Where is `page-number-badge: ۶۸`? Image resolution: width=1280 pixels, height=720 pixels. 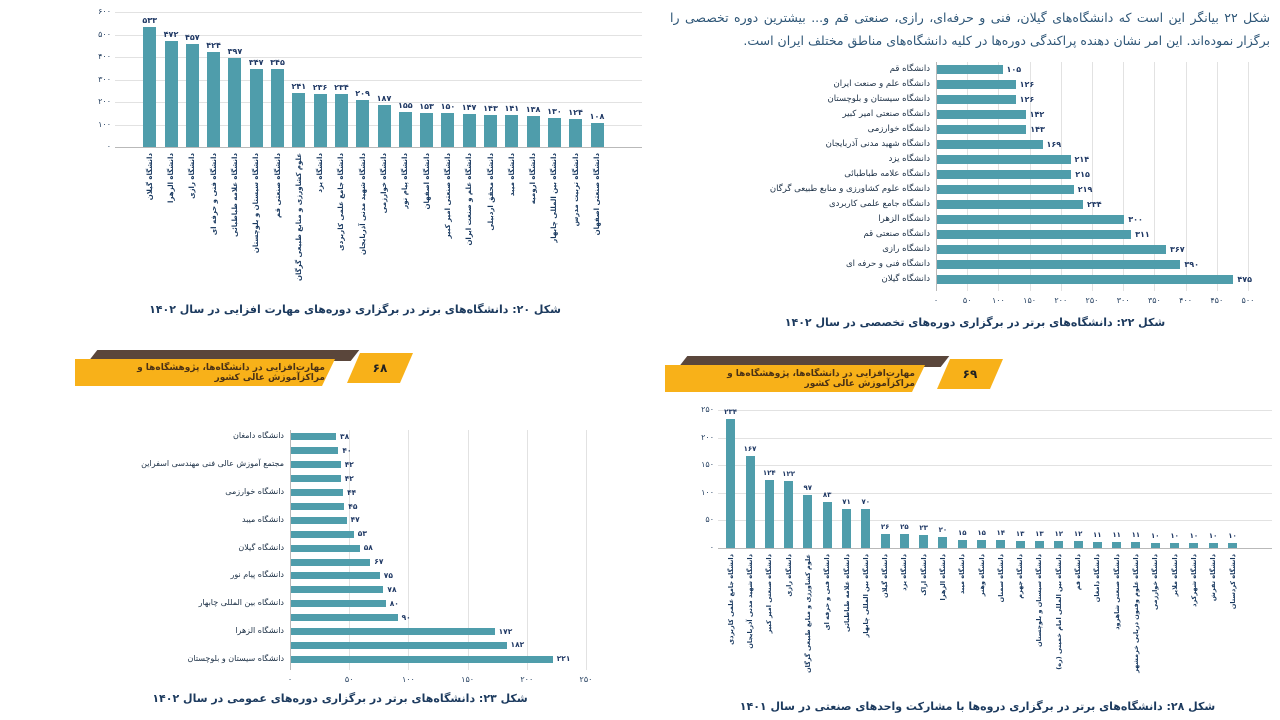
page-number-badge: ۶۸ is located at coordinates (380, 368).